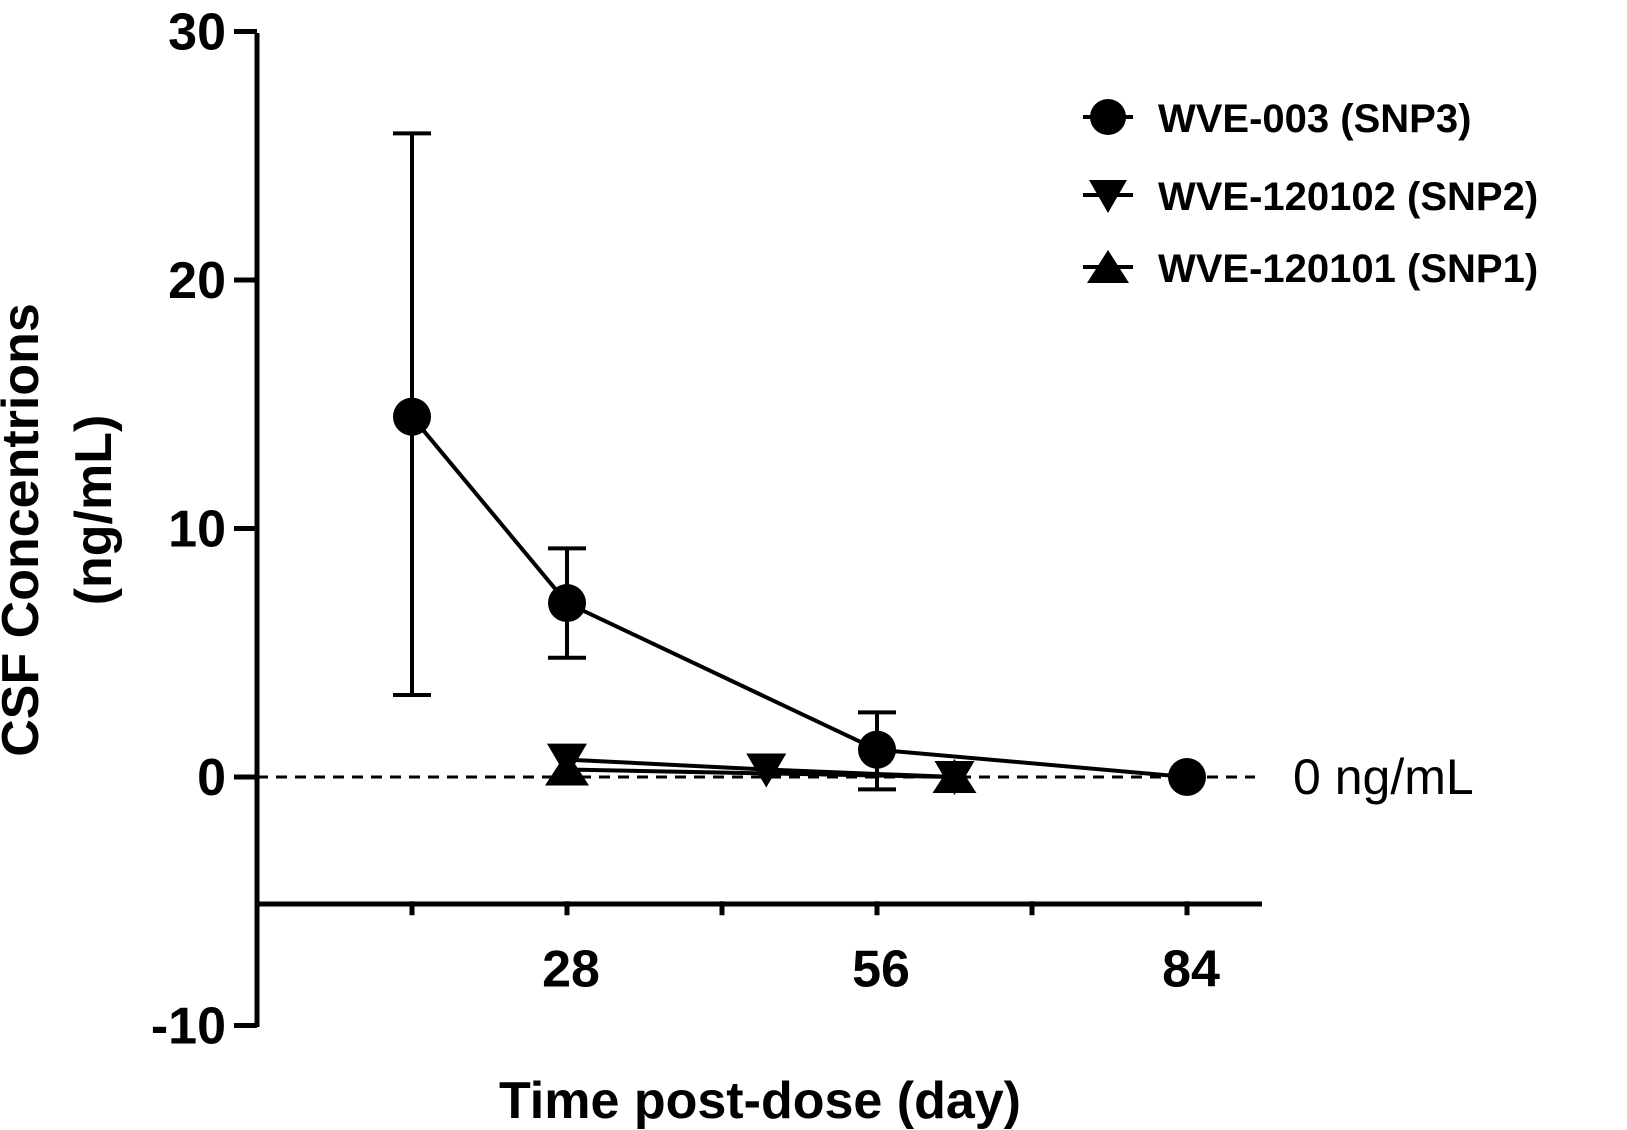 The width and height of the screenshot is (1627, 1130). I want to click on reference-line: 0 ng/mL, so click(865, 777).